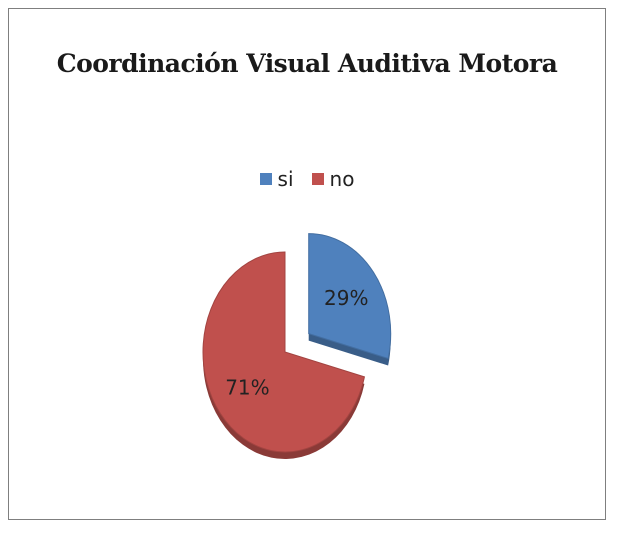 The width and height of the screenshot is (620, 538). I want to click on legend: si no, so click(307, 179).